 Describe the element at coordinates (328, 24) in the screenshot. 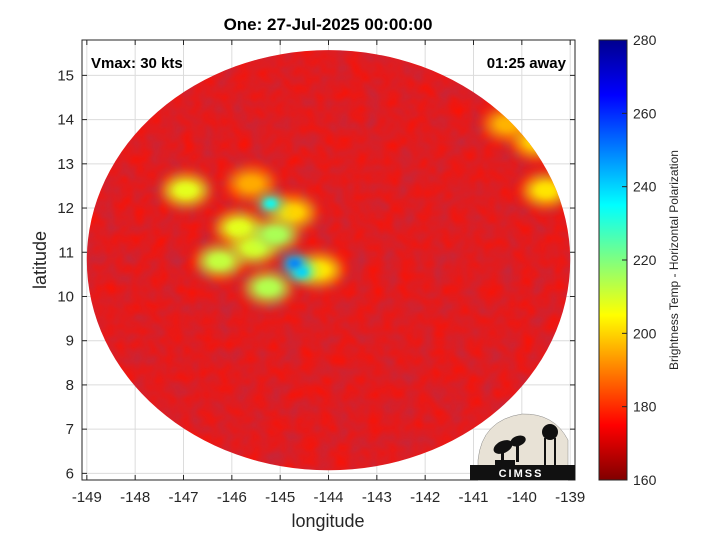

I see `chart-title: One: 27-Jul-2025 00:00:00` at that location.